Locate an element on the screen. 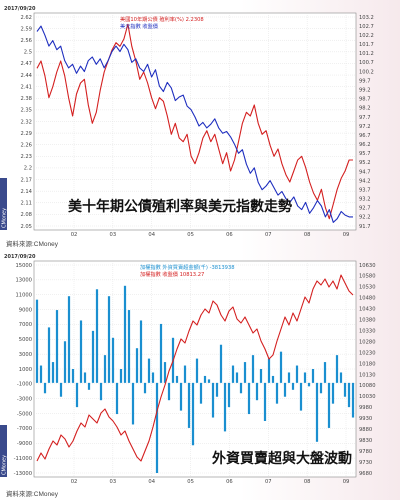 This screenshot has width=400, height=500. y-left-tick: 2.08 is located at coordinates (26, 215).